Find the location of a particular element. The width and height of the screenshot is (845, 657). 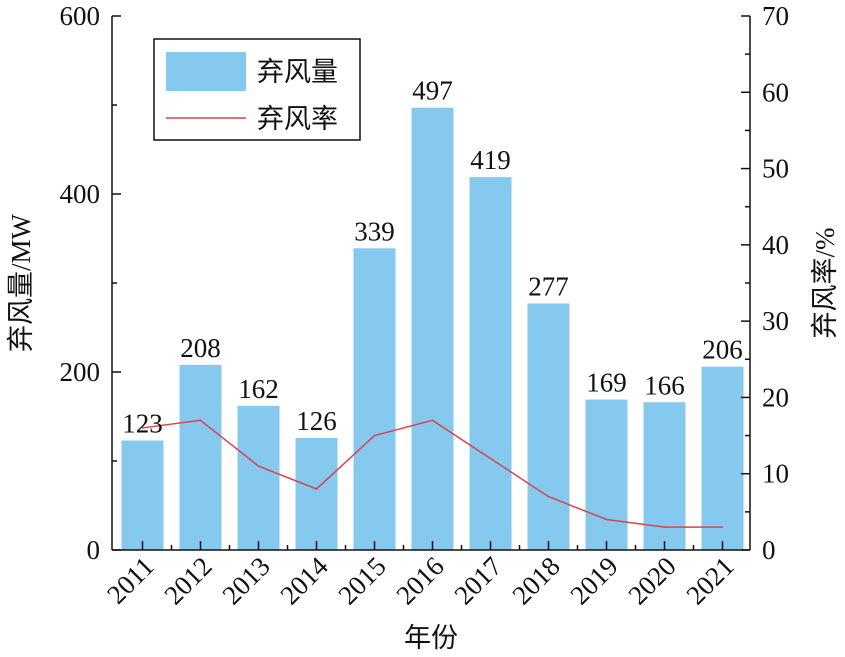

y2-tick-label: 0 is located at coordinates (769, 550).